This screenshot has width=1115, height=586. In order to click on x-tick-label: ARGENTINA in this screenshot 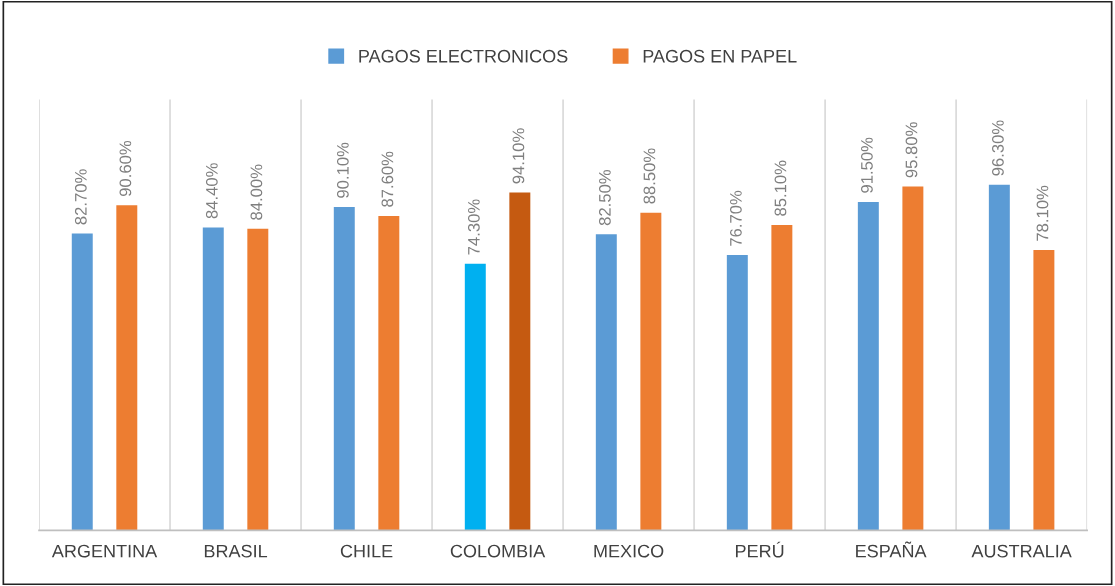, I will do `click(104, 551)`.